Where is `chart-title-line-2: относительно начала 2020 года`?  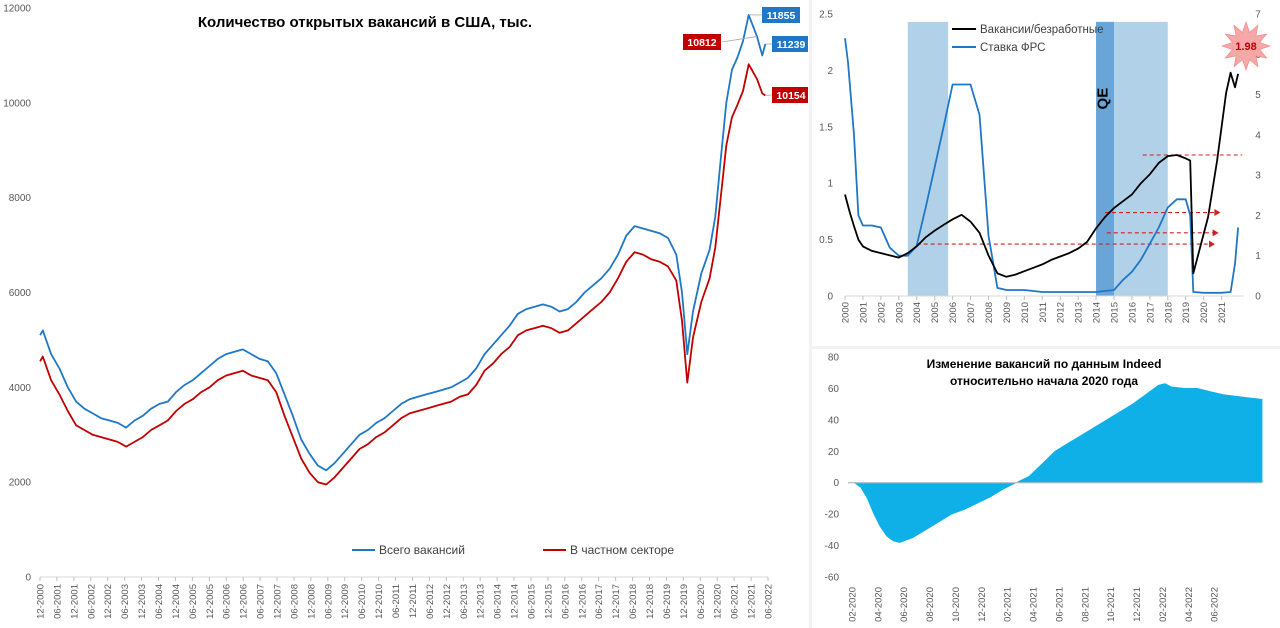 chart-title-line-2: относительно начала 2020 года is located at coordinates (1044, 381).